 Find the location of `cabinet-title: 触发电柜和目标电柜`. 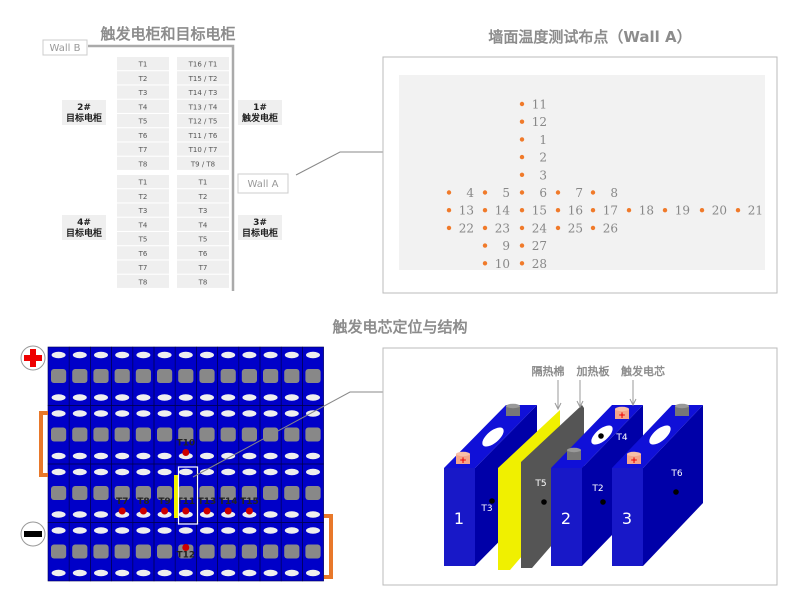

cabinet-title: 触发电柜和目标电柜 is located at coordinates (167, 34).